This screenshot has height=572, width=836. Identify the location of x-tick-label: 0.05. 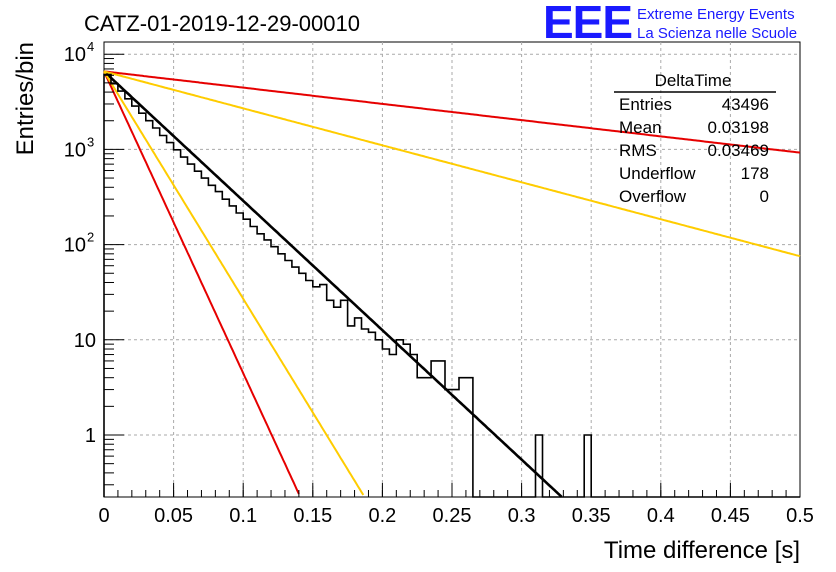
(173, 516).